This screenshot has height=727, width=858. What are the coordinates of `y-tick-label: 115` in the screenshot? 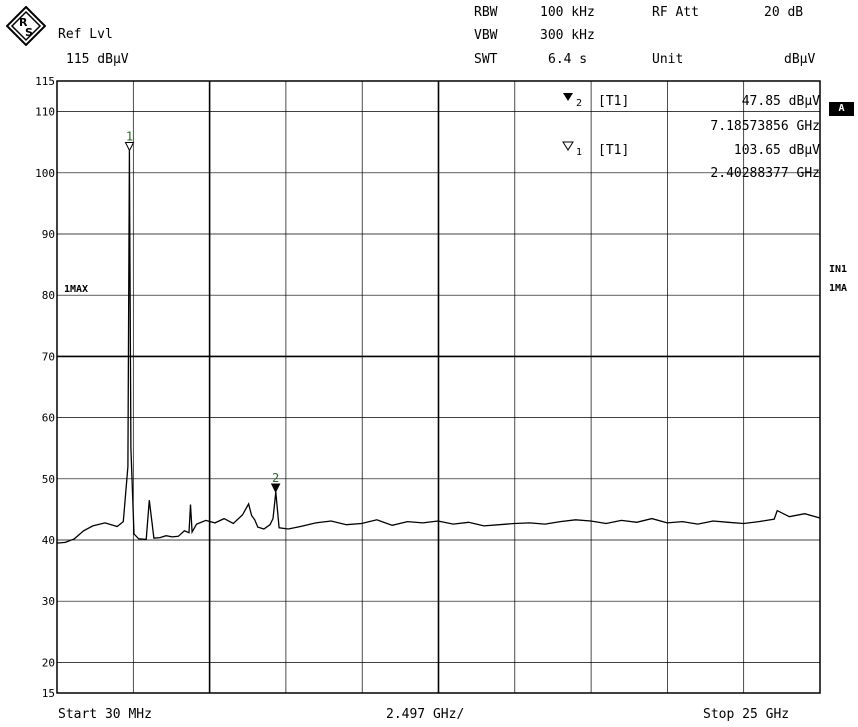 It's located at (45, 81).